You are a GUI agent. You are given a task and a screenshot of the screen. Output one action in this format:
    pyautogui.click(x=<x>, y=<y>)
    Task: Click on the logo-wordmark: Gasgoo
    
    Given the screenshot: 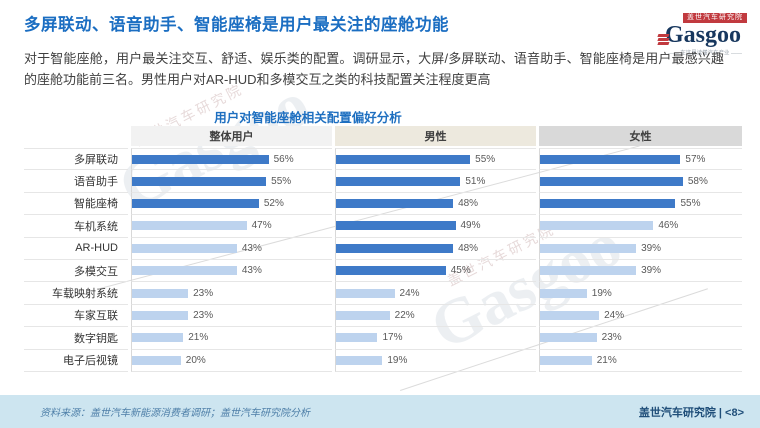 What is the action you would take?
    pyautogui.click(x=702, y=35)
    